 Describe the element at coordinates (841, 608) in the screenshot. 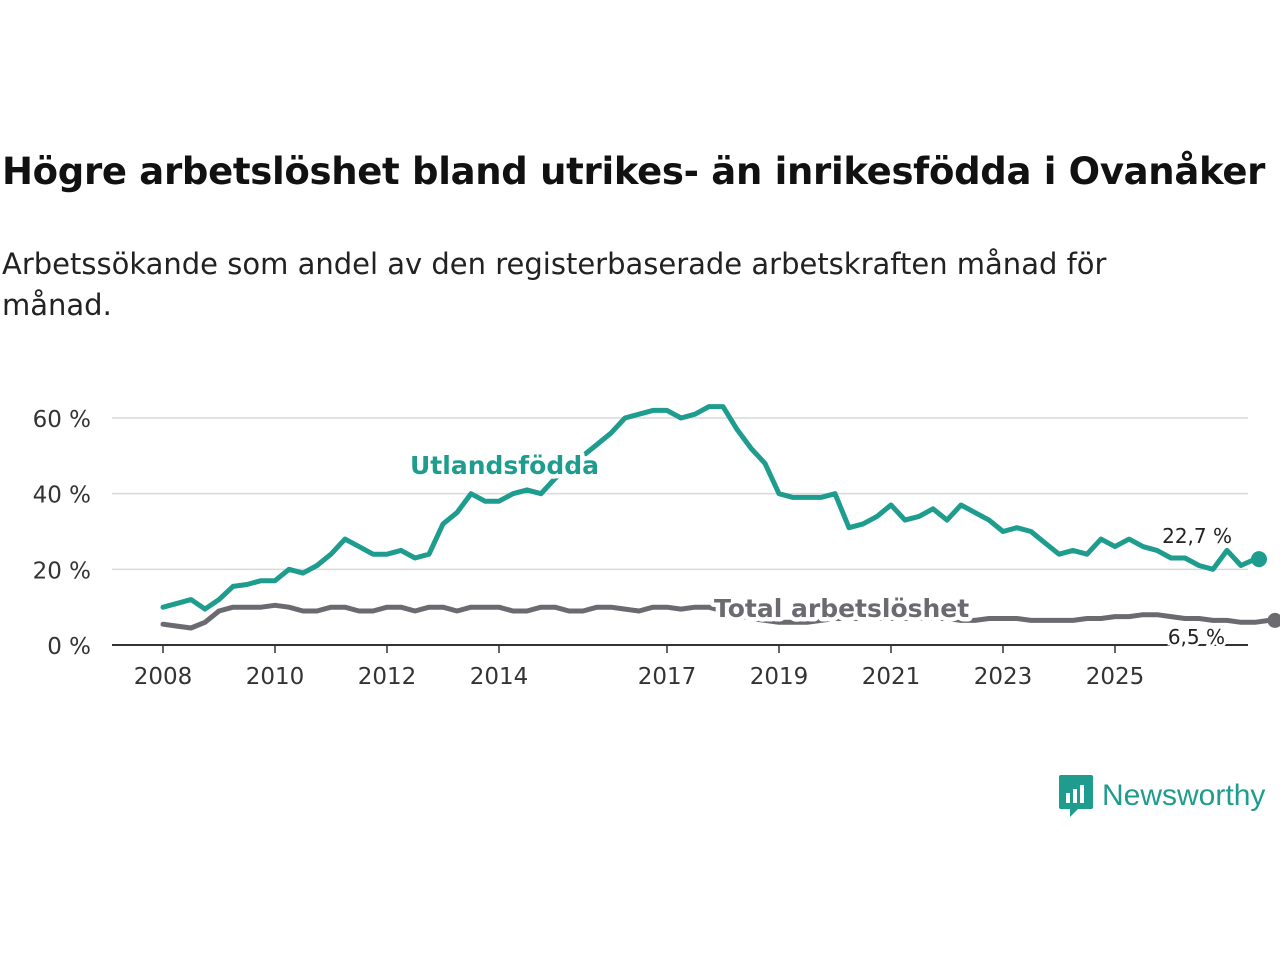

I see `total-arbetsloshet-series-label: Total arbetslöshet` at that location.